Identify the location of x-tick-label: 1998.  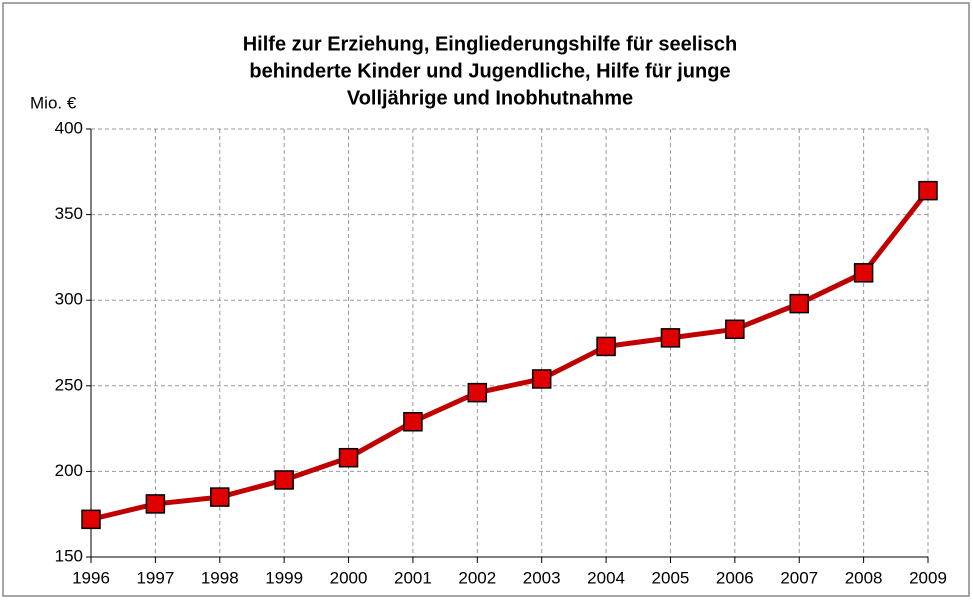
(220, 577).